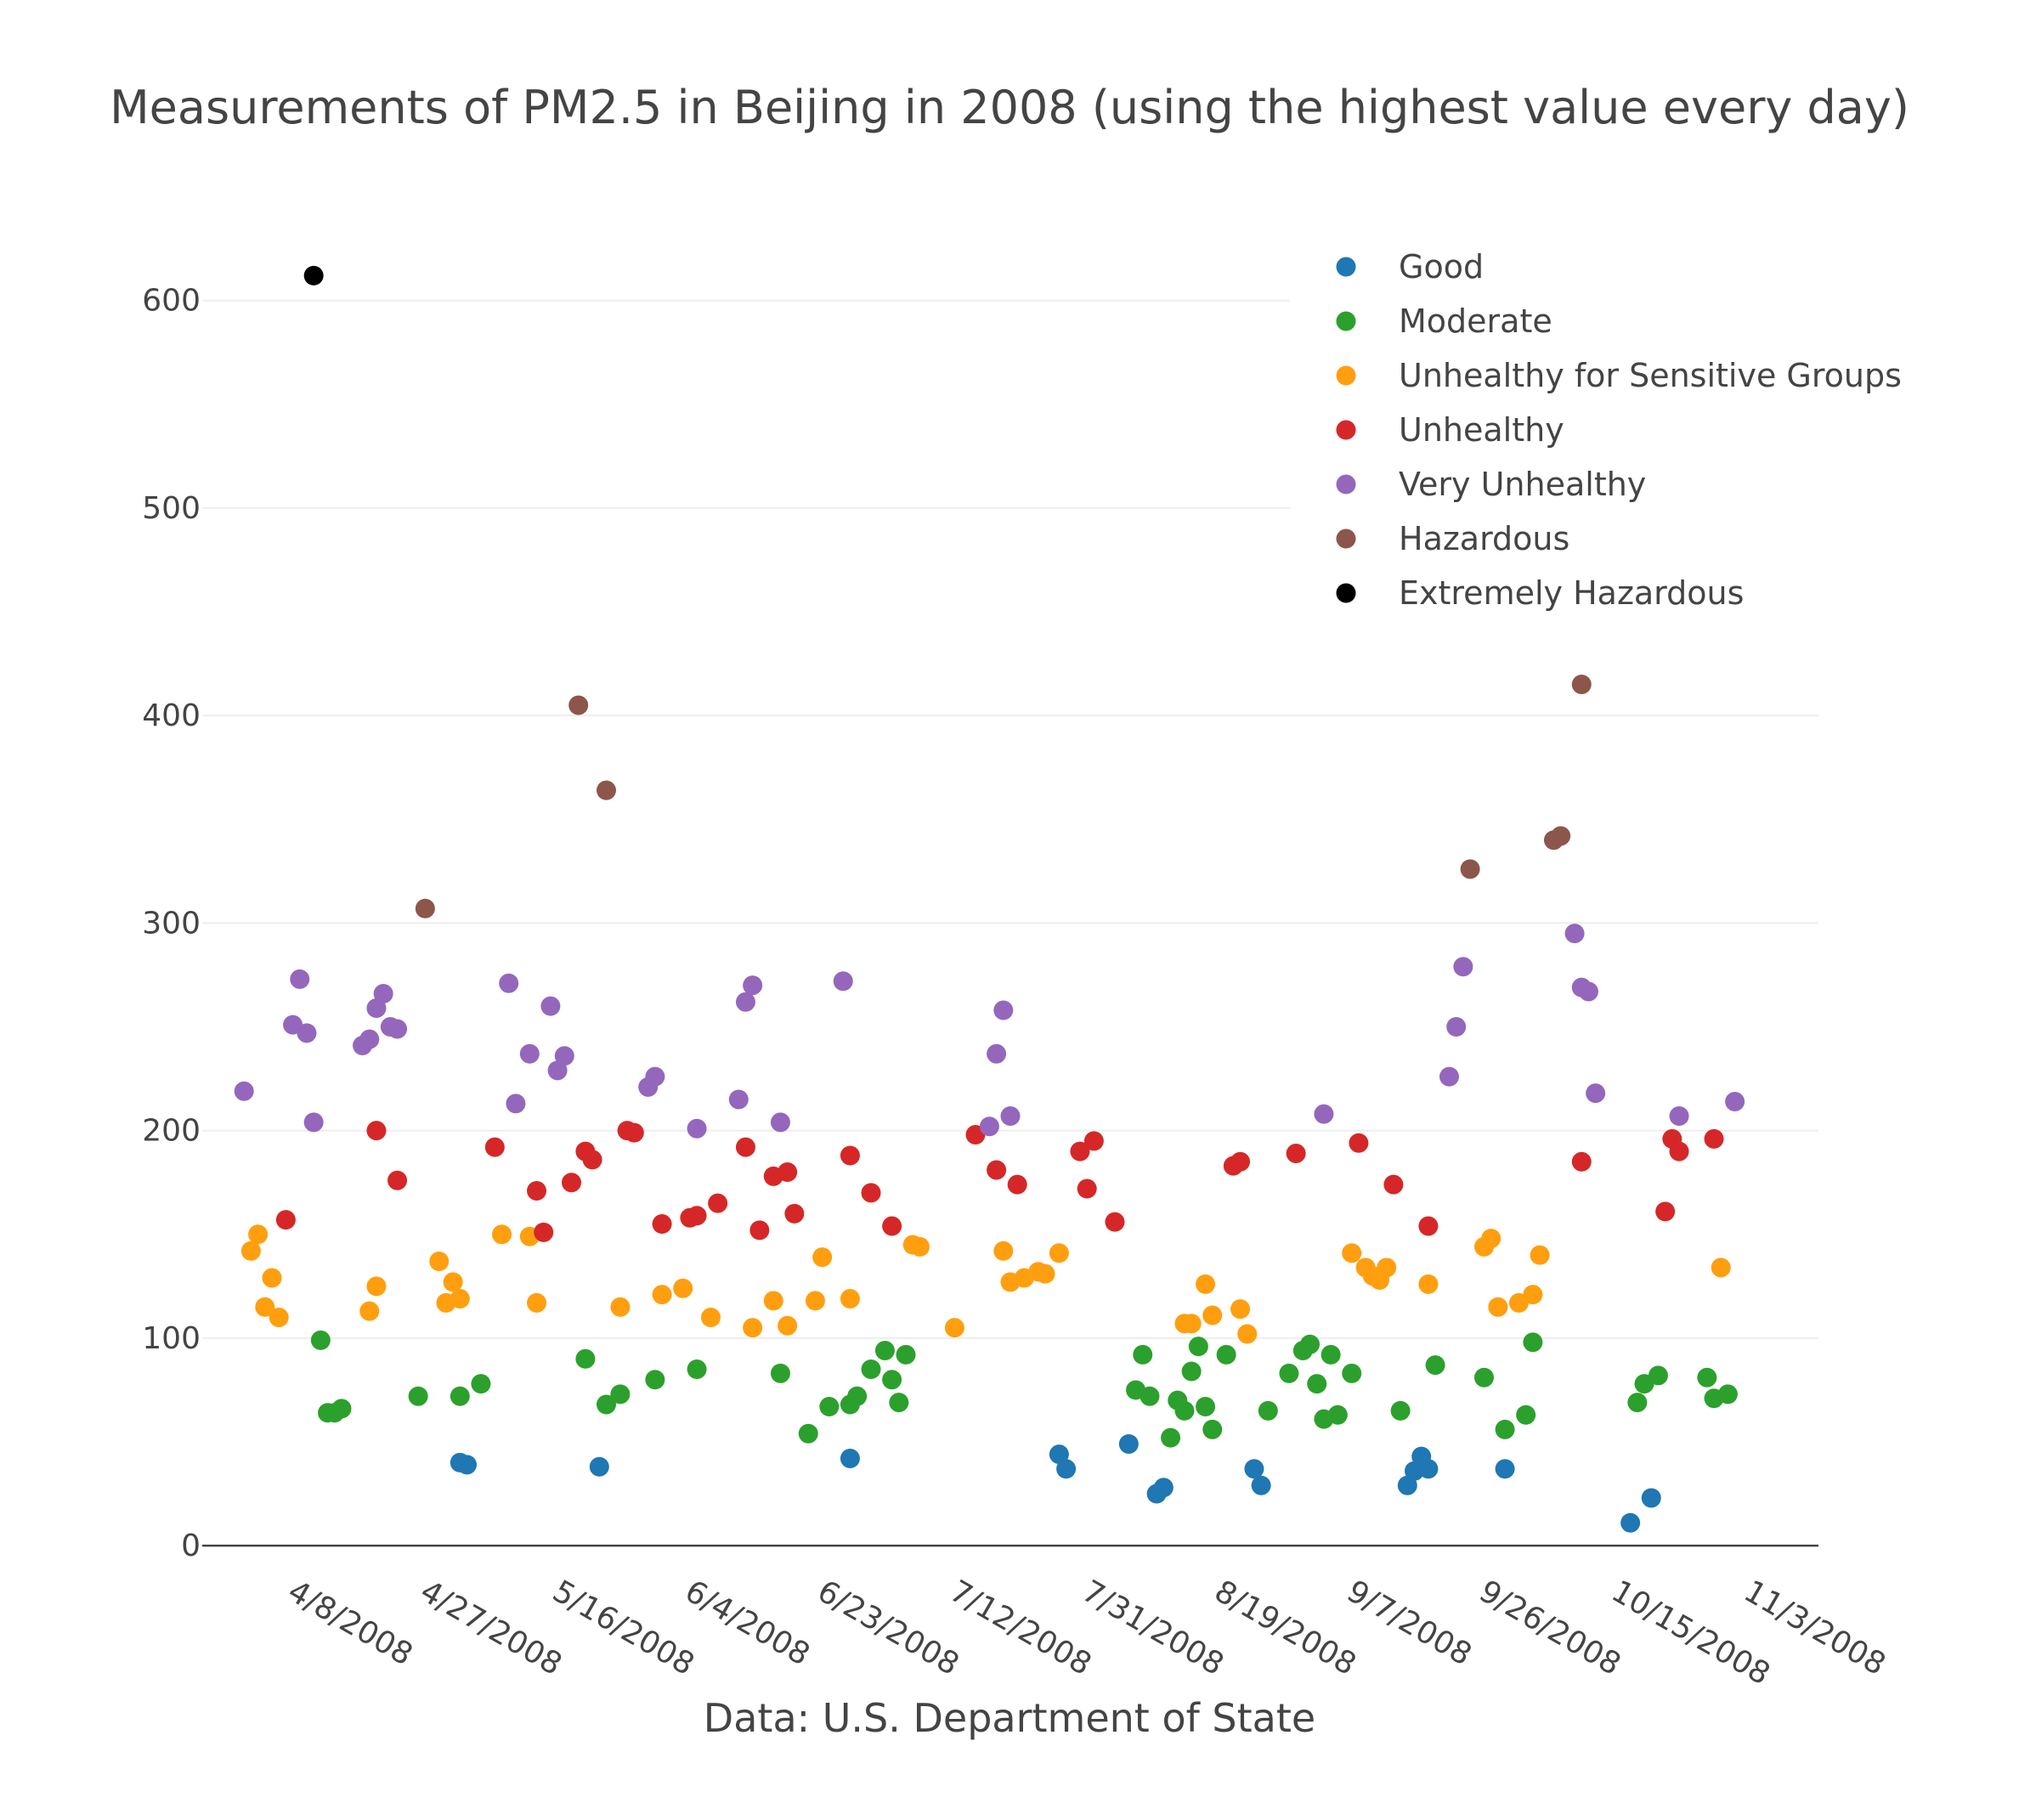 Image resolution: width=2019 pixels, height=1820 pixels. What do you see at coordinates (491, 1628) in the screenshot?
I see `x-tick-label: 4/27/2008` at bounding box center [491, 1628].